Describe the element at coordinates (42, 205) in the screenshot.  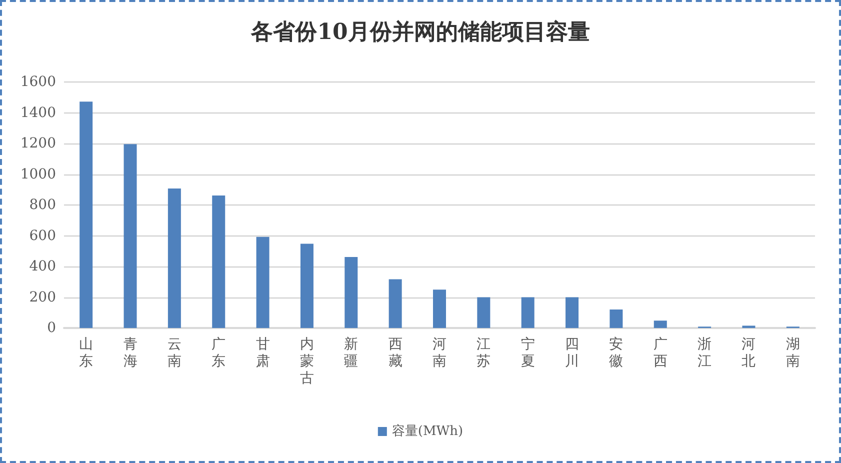
I see `y-tick-label: 800` at that location.